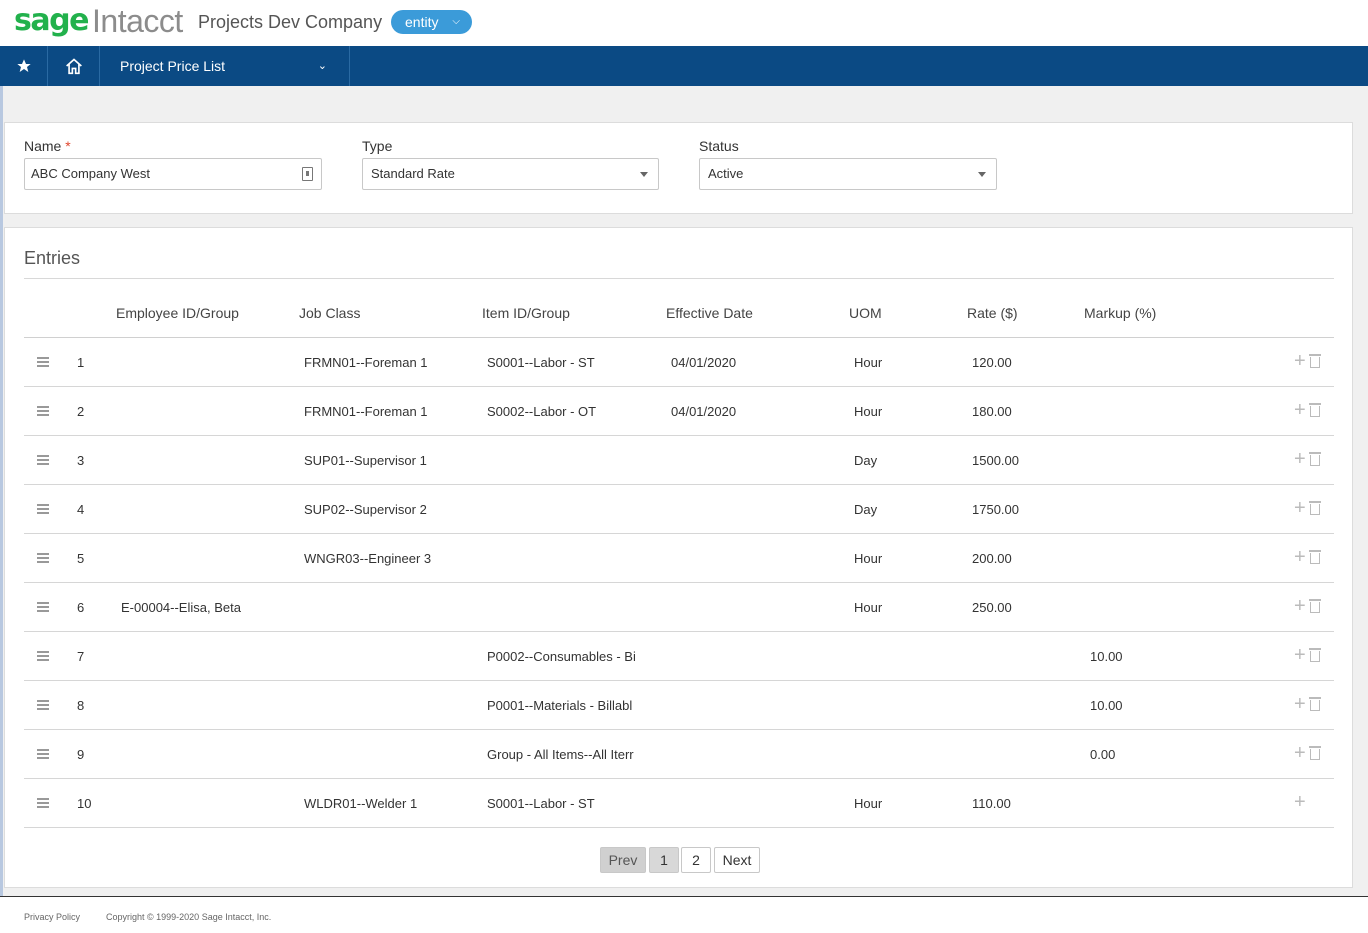  I want to click on table-row: 8 P0001--Materials - Billabl 10.00 +, so click(679, 705).